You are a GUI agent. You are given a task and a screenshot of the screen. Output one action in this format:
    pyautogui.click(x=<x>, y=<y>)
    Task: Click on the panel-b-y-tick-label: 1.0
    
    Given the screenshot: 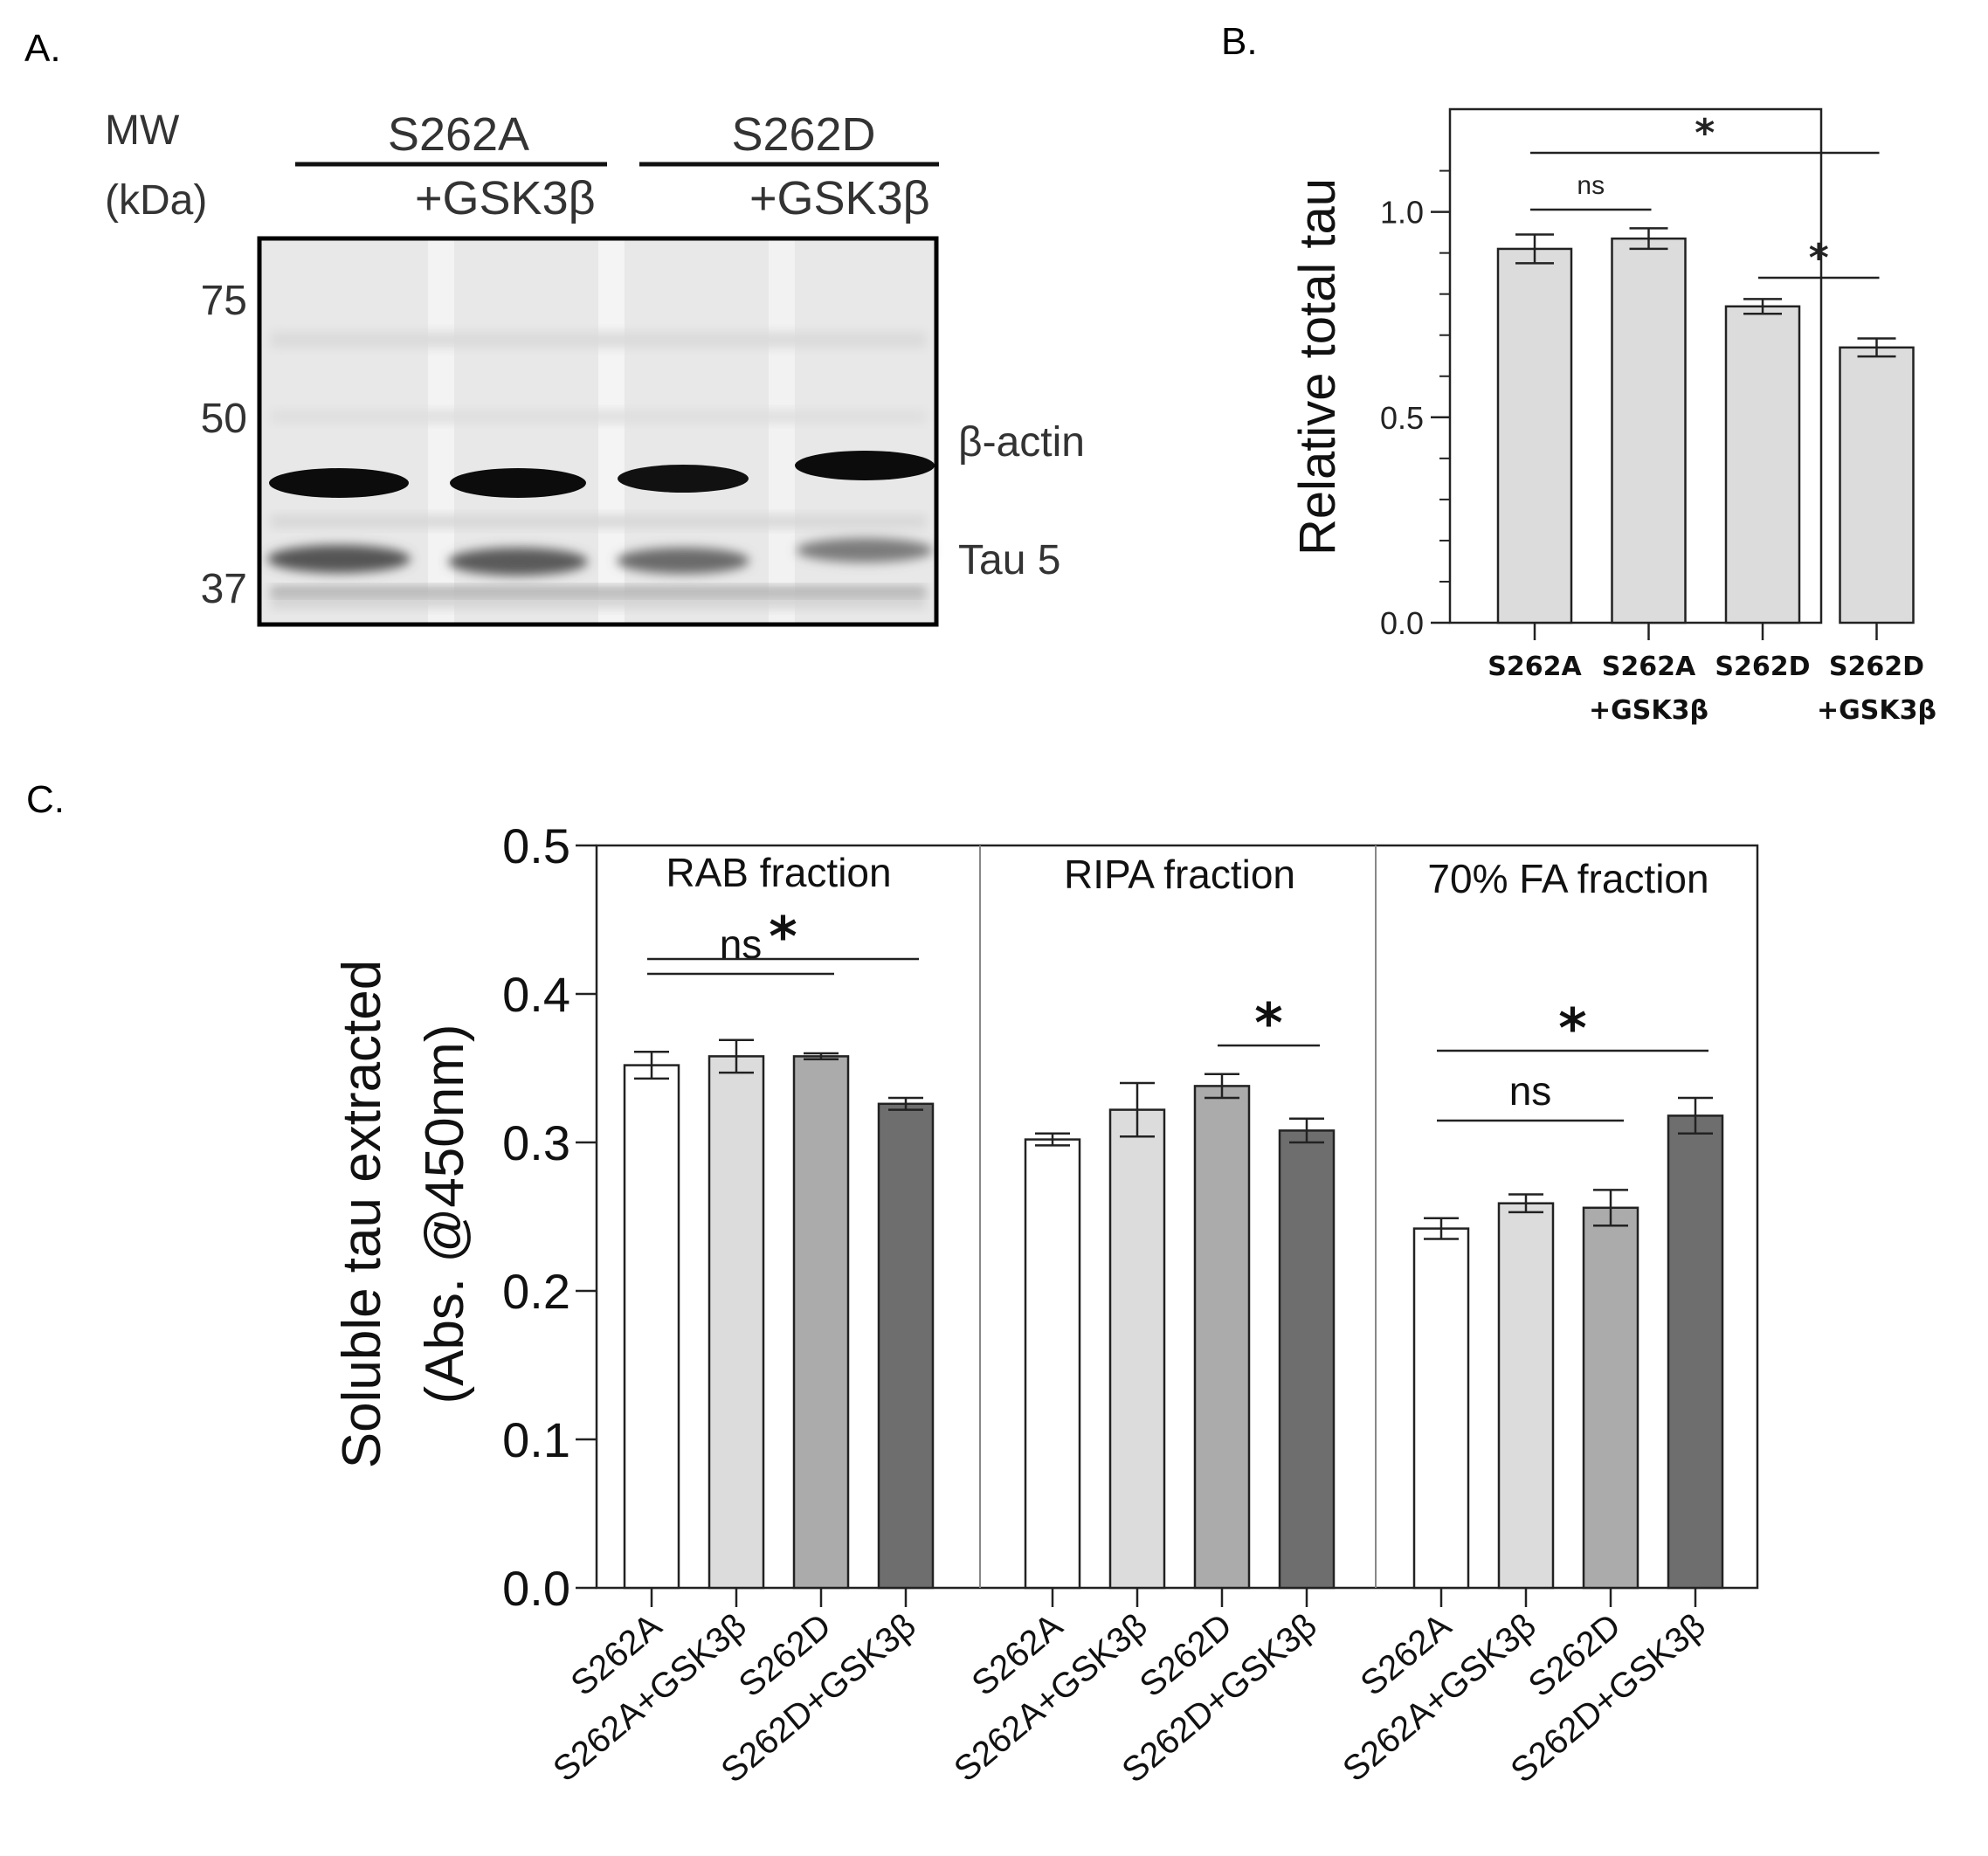 What is the action you would take?
    pyautogui.click(x=1402, y=213)
    